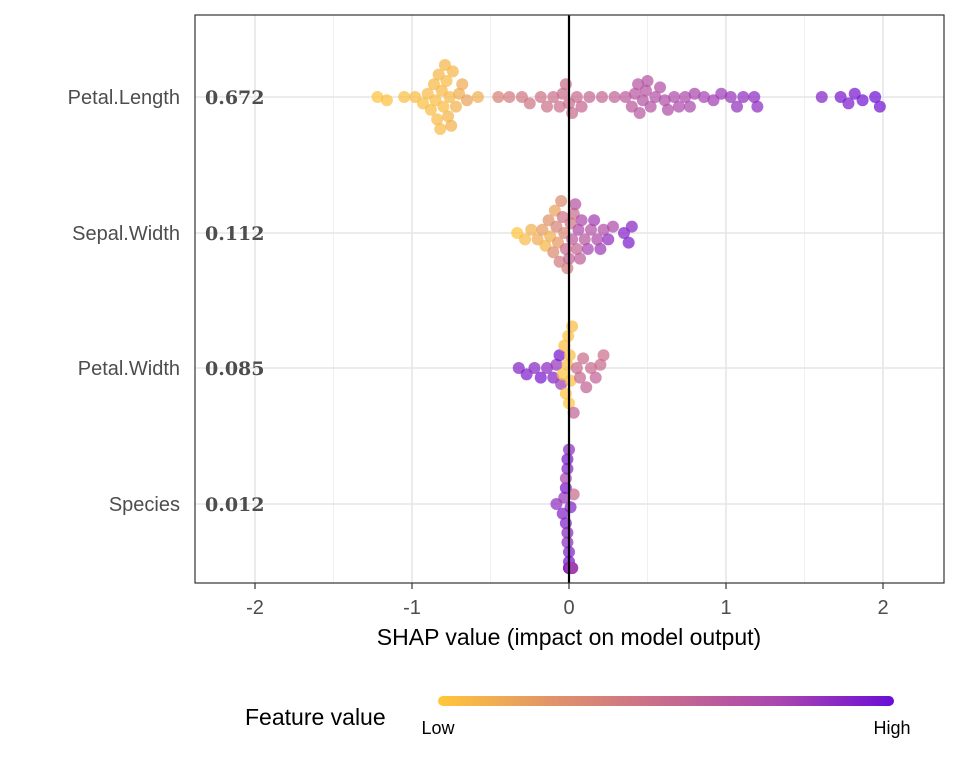 The image size is (960, 768). I want to click on feature-name-label: Petal.Width, so click(129, 369).